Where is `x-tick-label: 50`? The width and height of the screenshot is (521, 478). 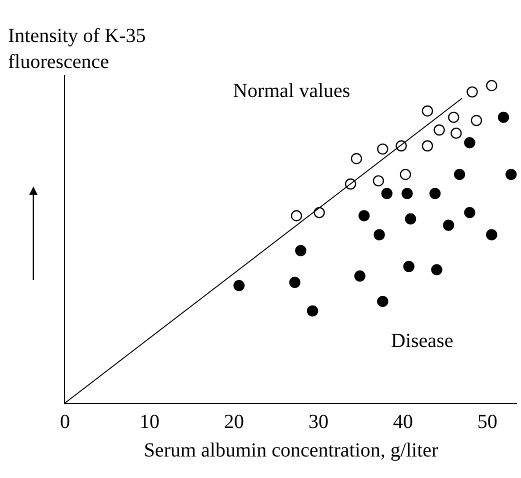
x-tick-label: 50 is located at coordinates (487, 422).